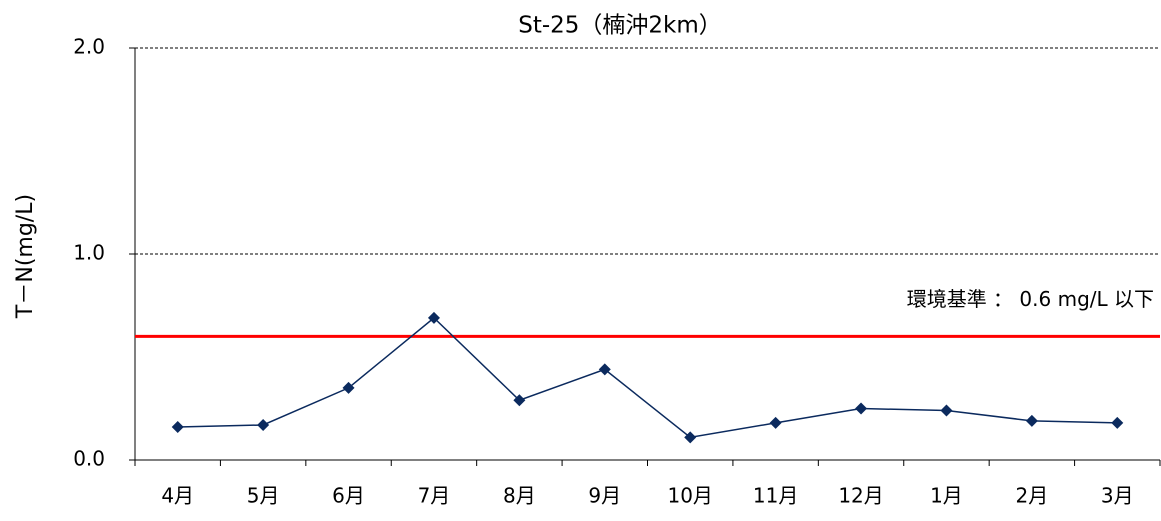  I want to click on y-tick-label: 1.0, so click(89, 253).